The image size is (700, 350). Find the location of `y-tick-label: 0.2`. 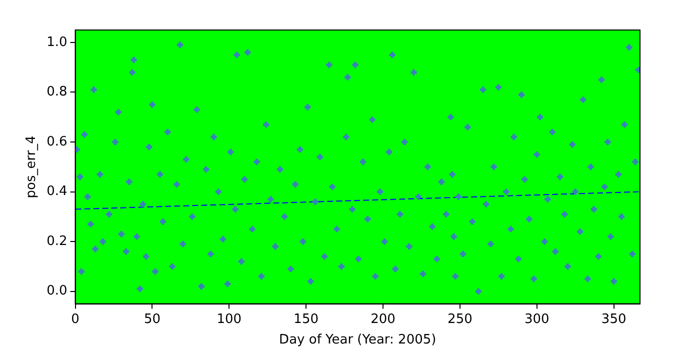

y-tick-label: 0.2 is located at coordinates (57, 241).